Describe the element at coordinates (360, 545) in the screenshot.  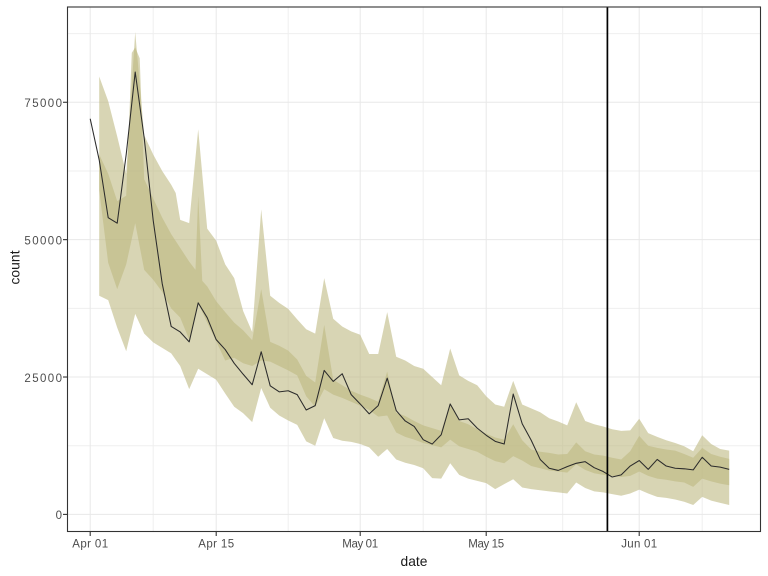
I see `svg-text: May 01` at that location.